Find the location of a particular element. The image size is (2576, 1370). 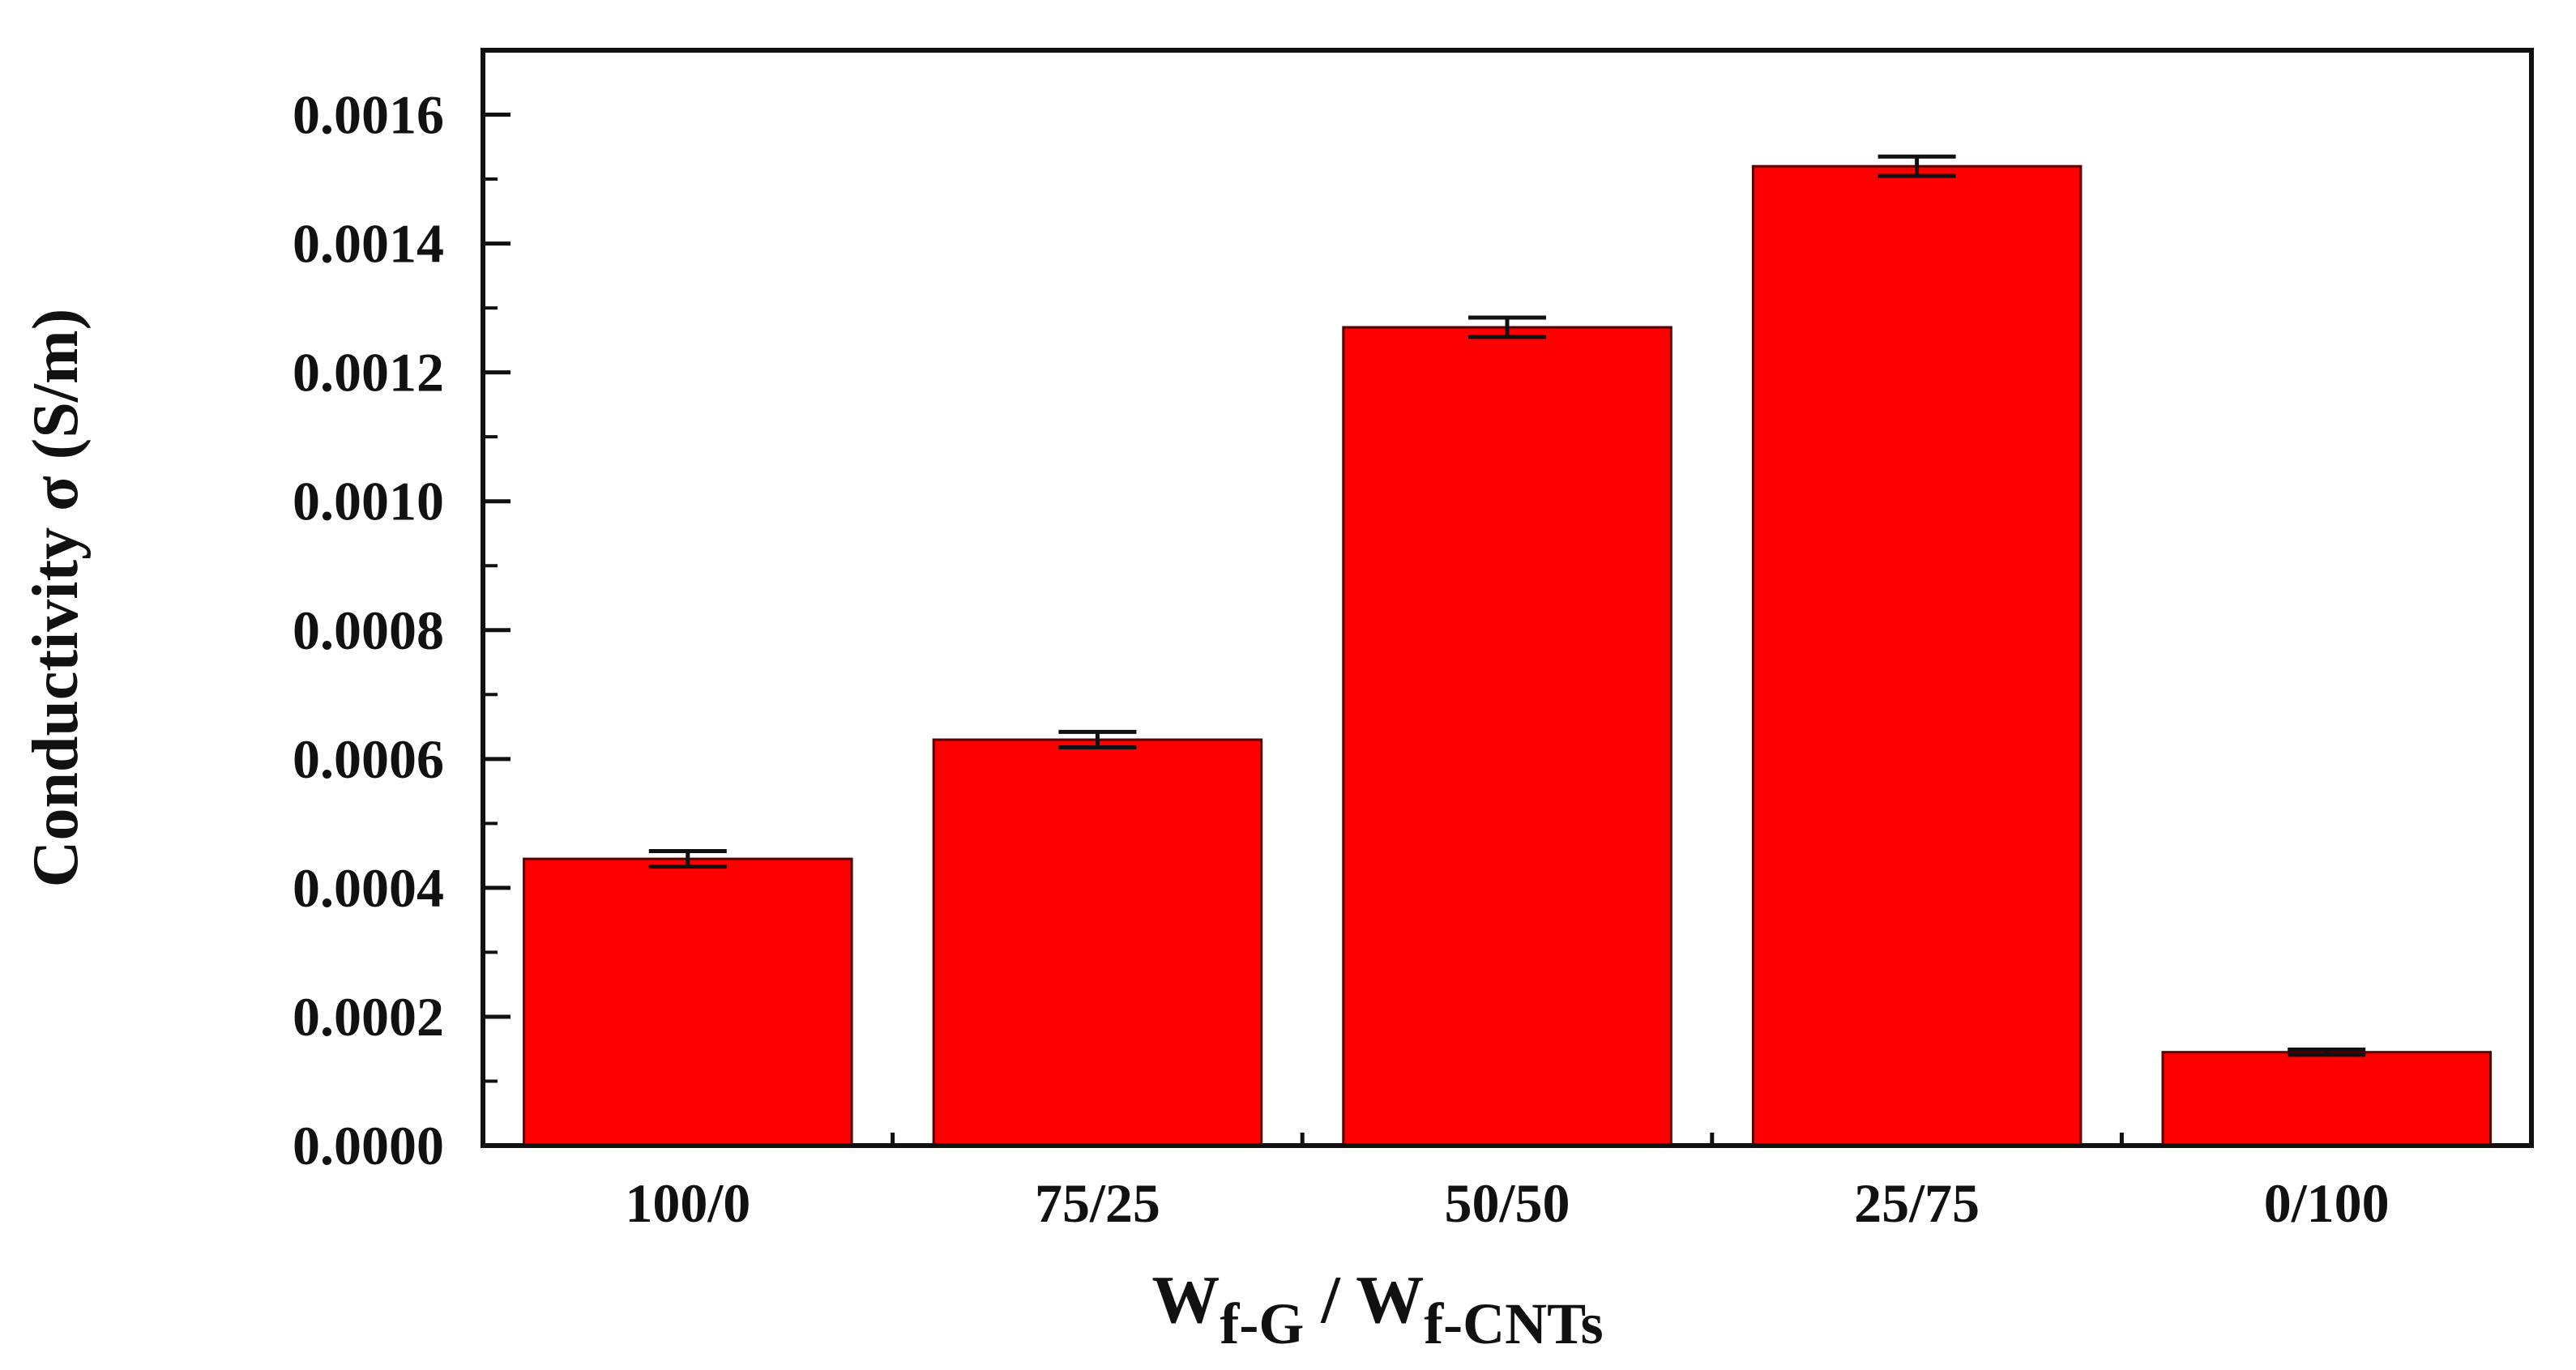

y-tick-label-0.0010: 0.0010 is located at coordinates (368, 501).